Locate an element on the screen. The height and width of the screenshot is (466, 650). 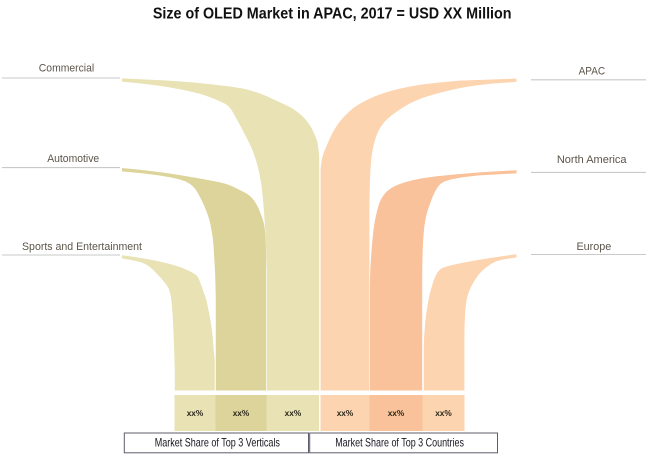
svg-text:Market Share of Top 3 Vertical: Market Share of Top 3 Verticals is located at coordinates (217, 442).